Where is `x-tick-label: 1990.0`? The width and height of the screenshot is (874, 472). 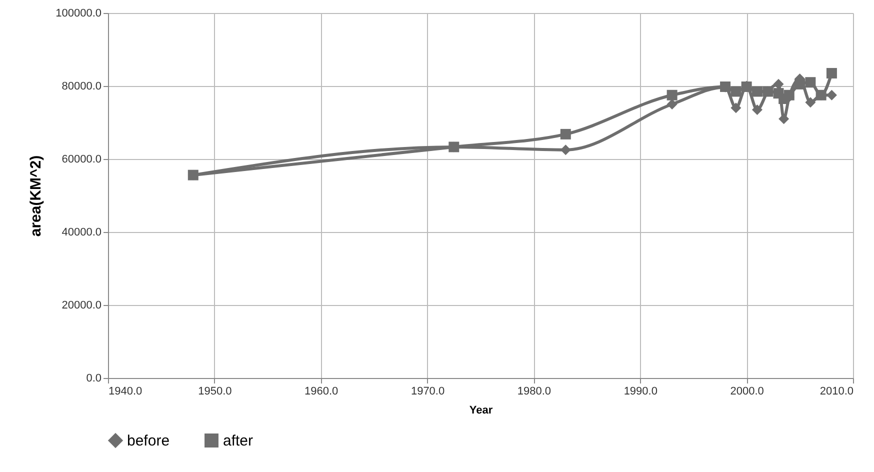 x-tick-label: 1990.0 is located at coordinates (641, 392).